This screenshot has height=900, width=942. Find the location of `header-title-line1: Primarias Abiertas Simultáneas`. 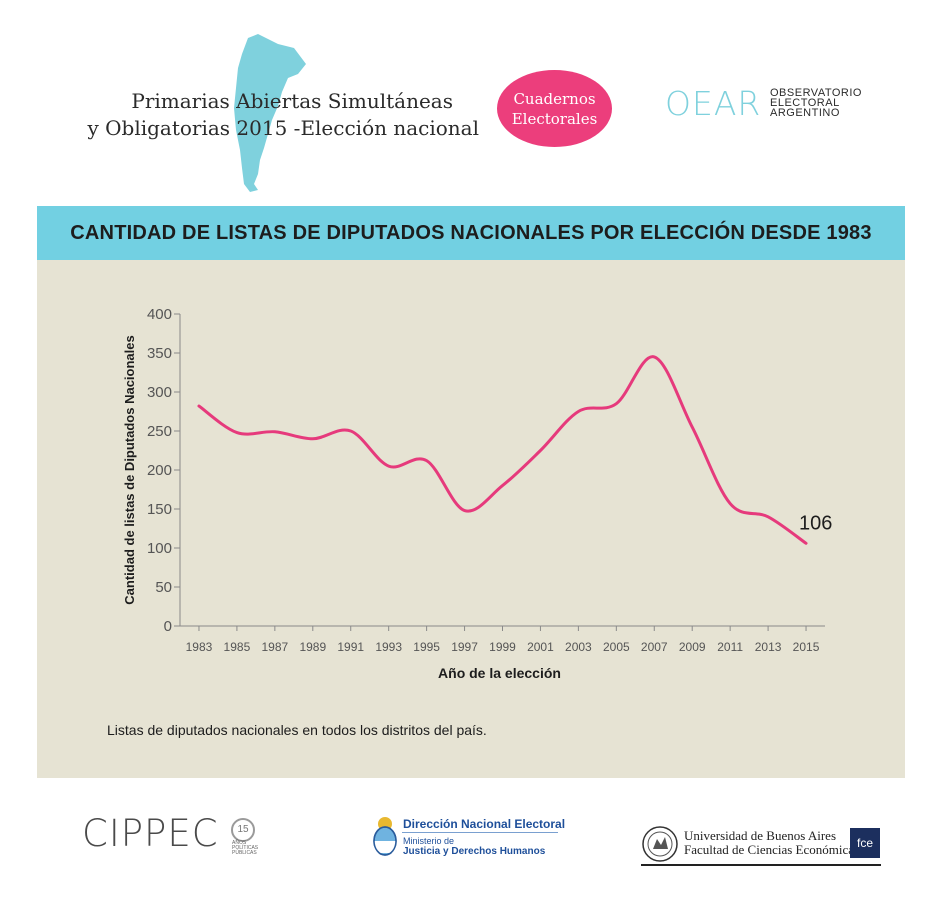

header-title-line1: Primarias Abiertas Simultáneas is located at coordinates (292, 101).